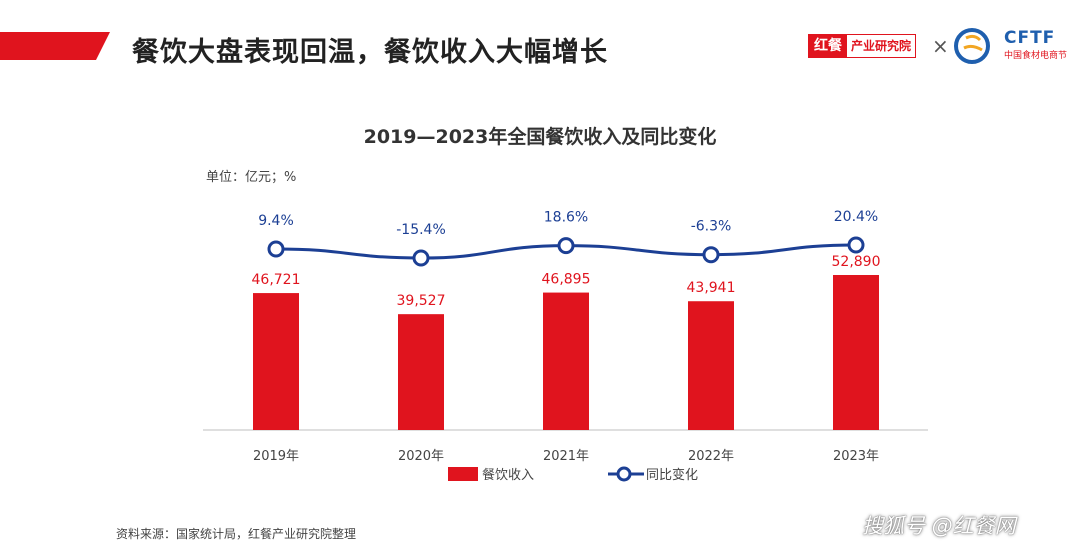 The width and height of the screenshot is (1080, 549). What do you see at coordinates (276, 249) in the screenshot?
I see `yoy-point-2019年` at bounding box center [276, 249].